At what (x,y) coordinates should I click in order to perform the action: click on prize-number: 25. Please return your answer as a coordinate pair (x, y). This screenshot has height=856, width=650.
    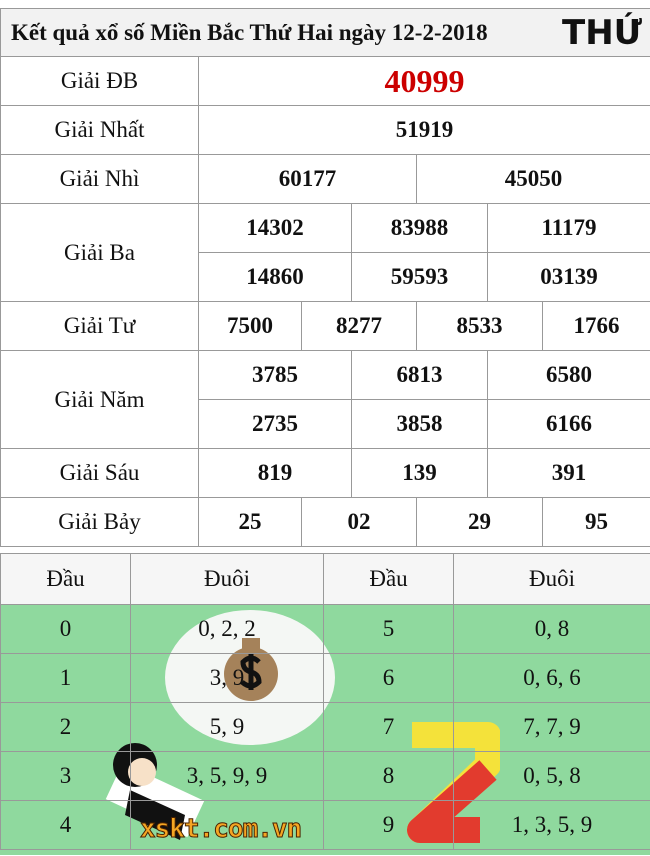
    Looking at the image, I should click on (250, 522).